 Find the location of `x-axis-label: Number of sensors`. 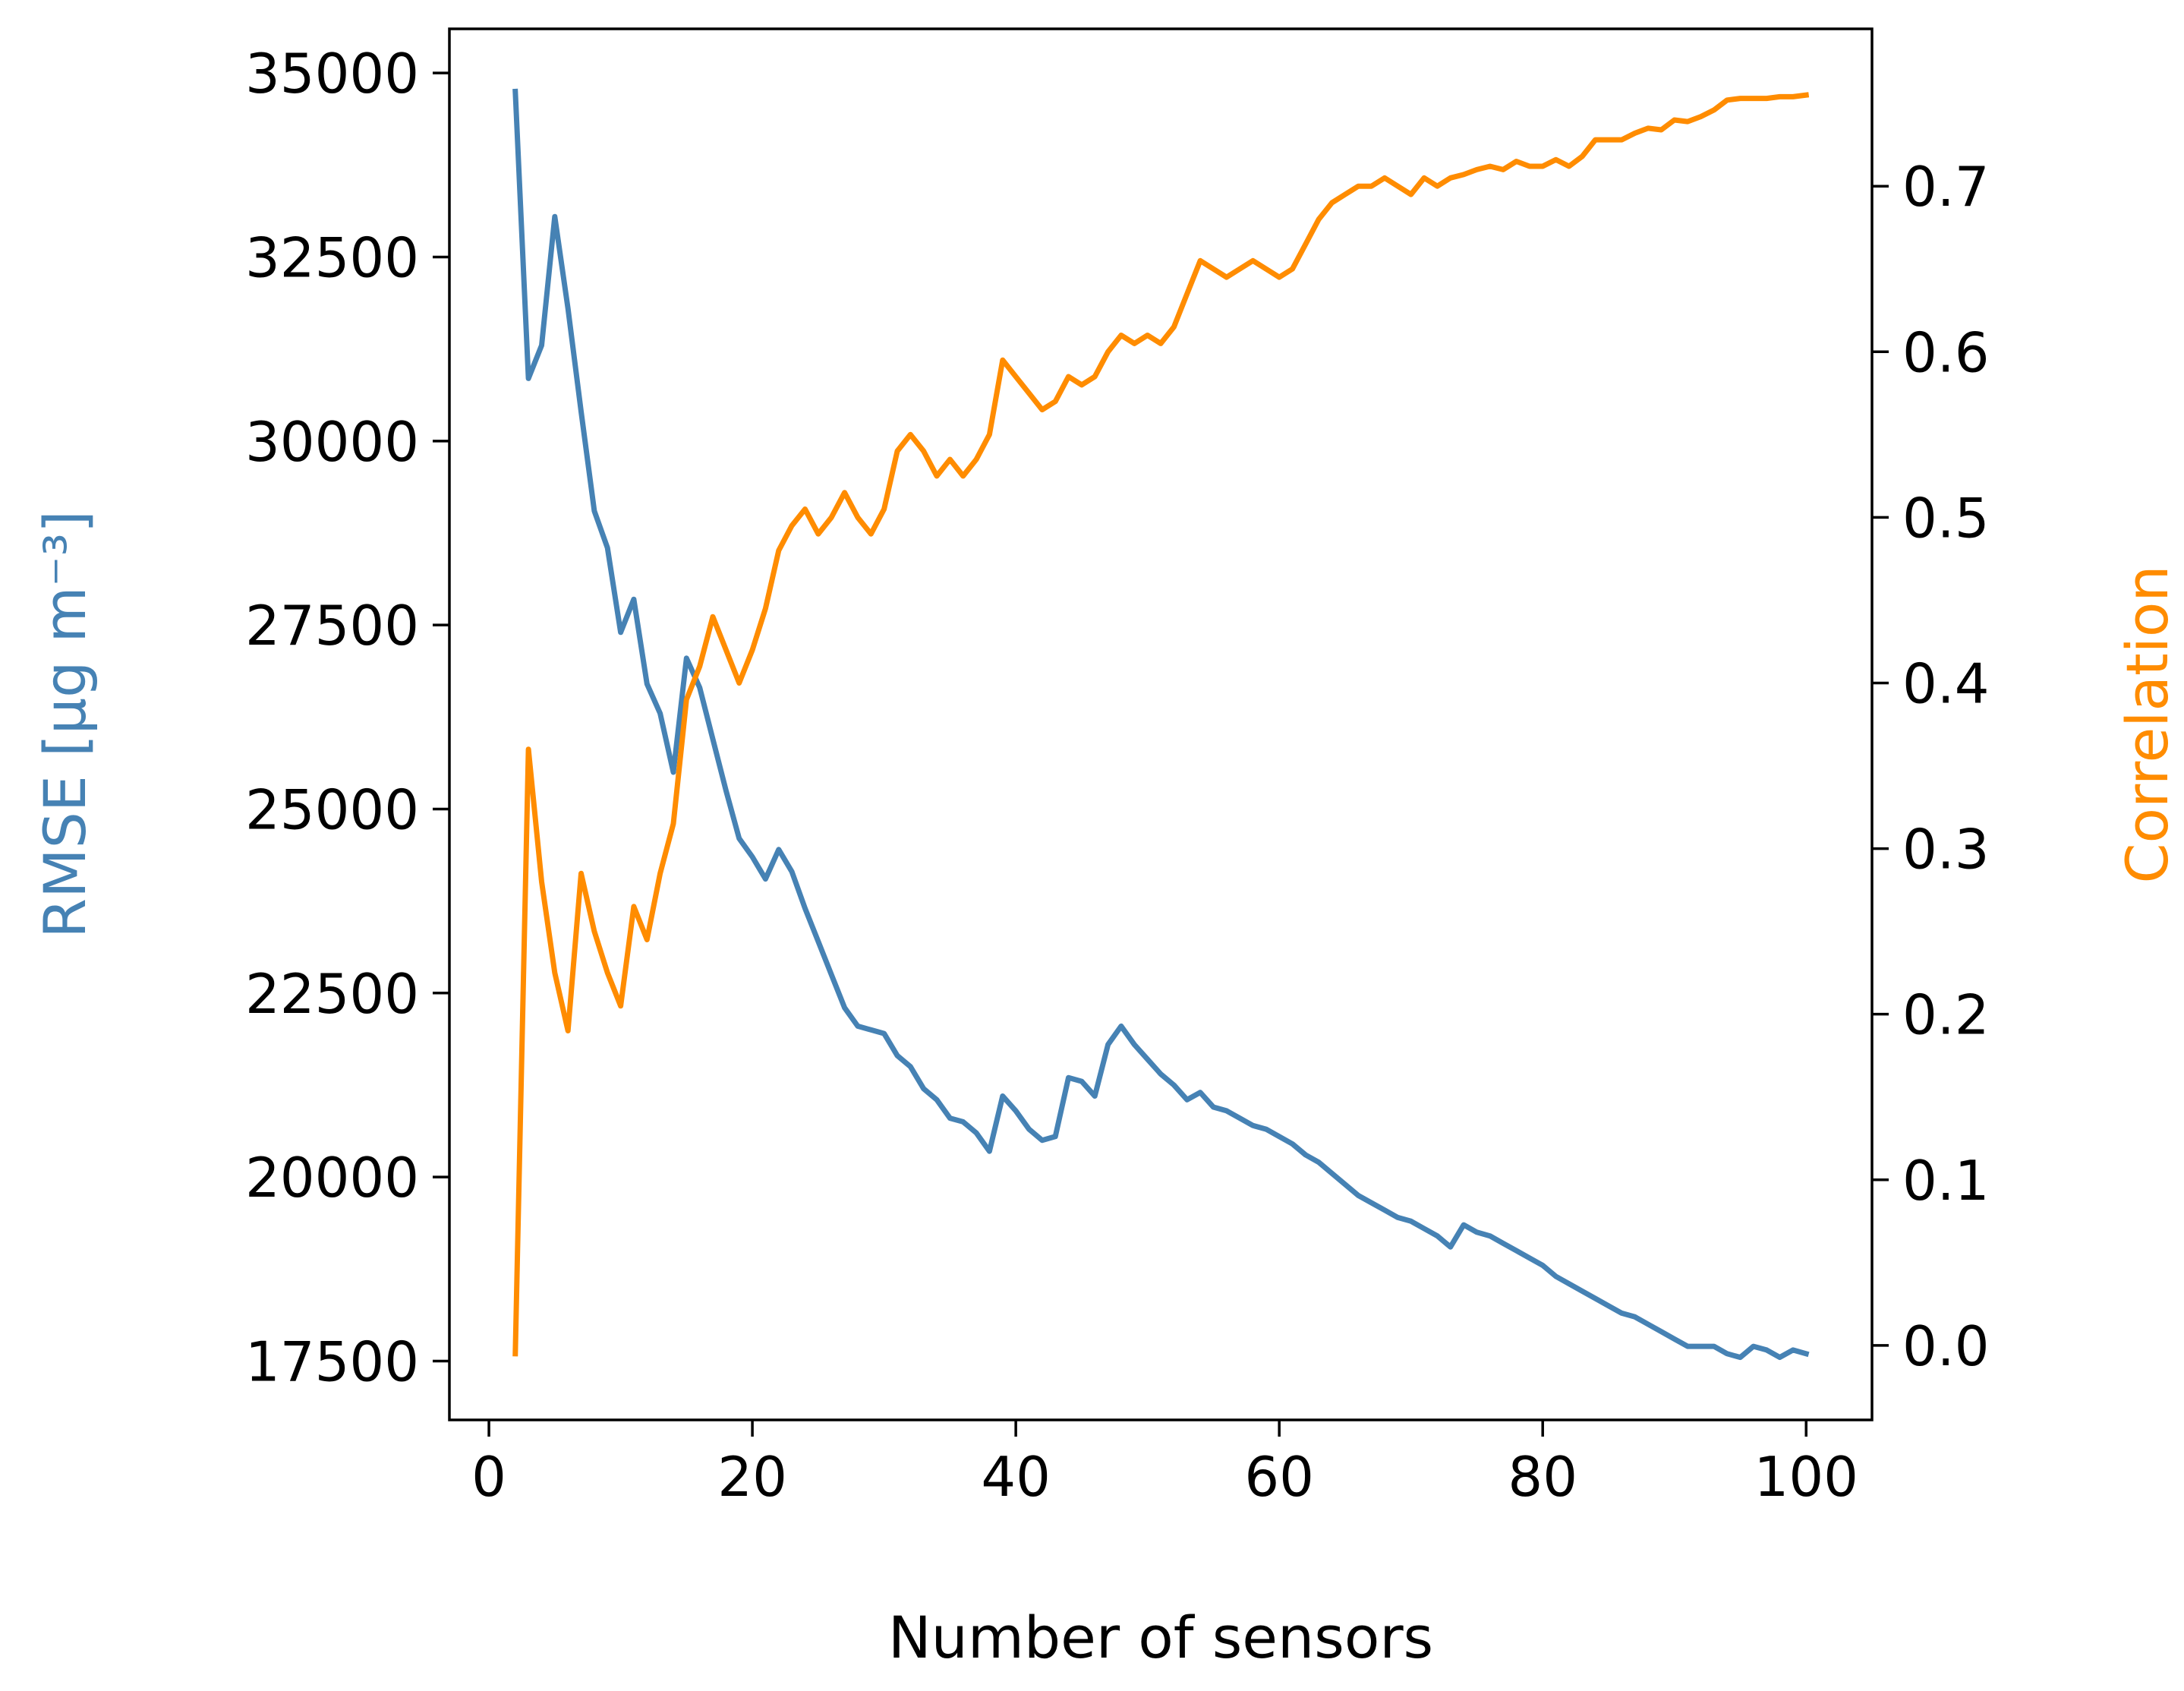

x-axis-label: Number of sensors is located at coordinates (1160, 1638).